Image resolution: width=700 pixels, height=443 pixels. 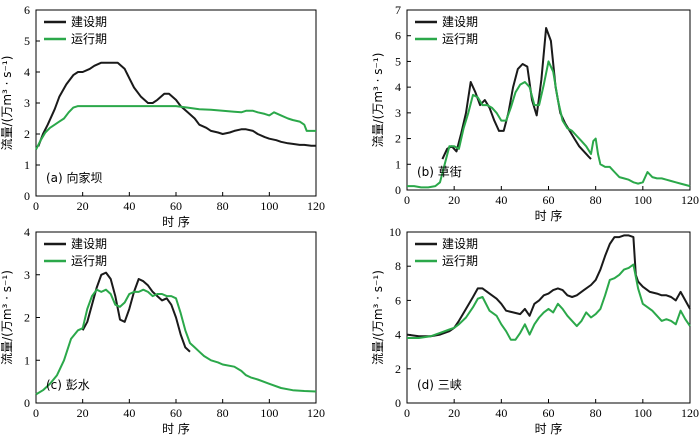 I want to click on panel-label: (a) 向家坝, so click(x=74, y=177).